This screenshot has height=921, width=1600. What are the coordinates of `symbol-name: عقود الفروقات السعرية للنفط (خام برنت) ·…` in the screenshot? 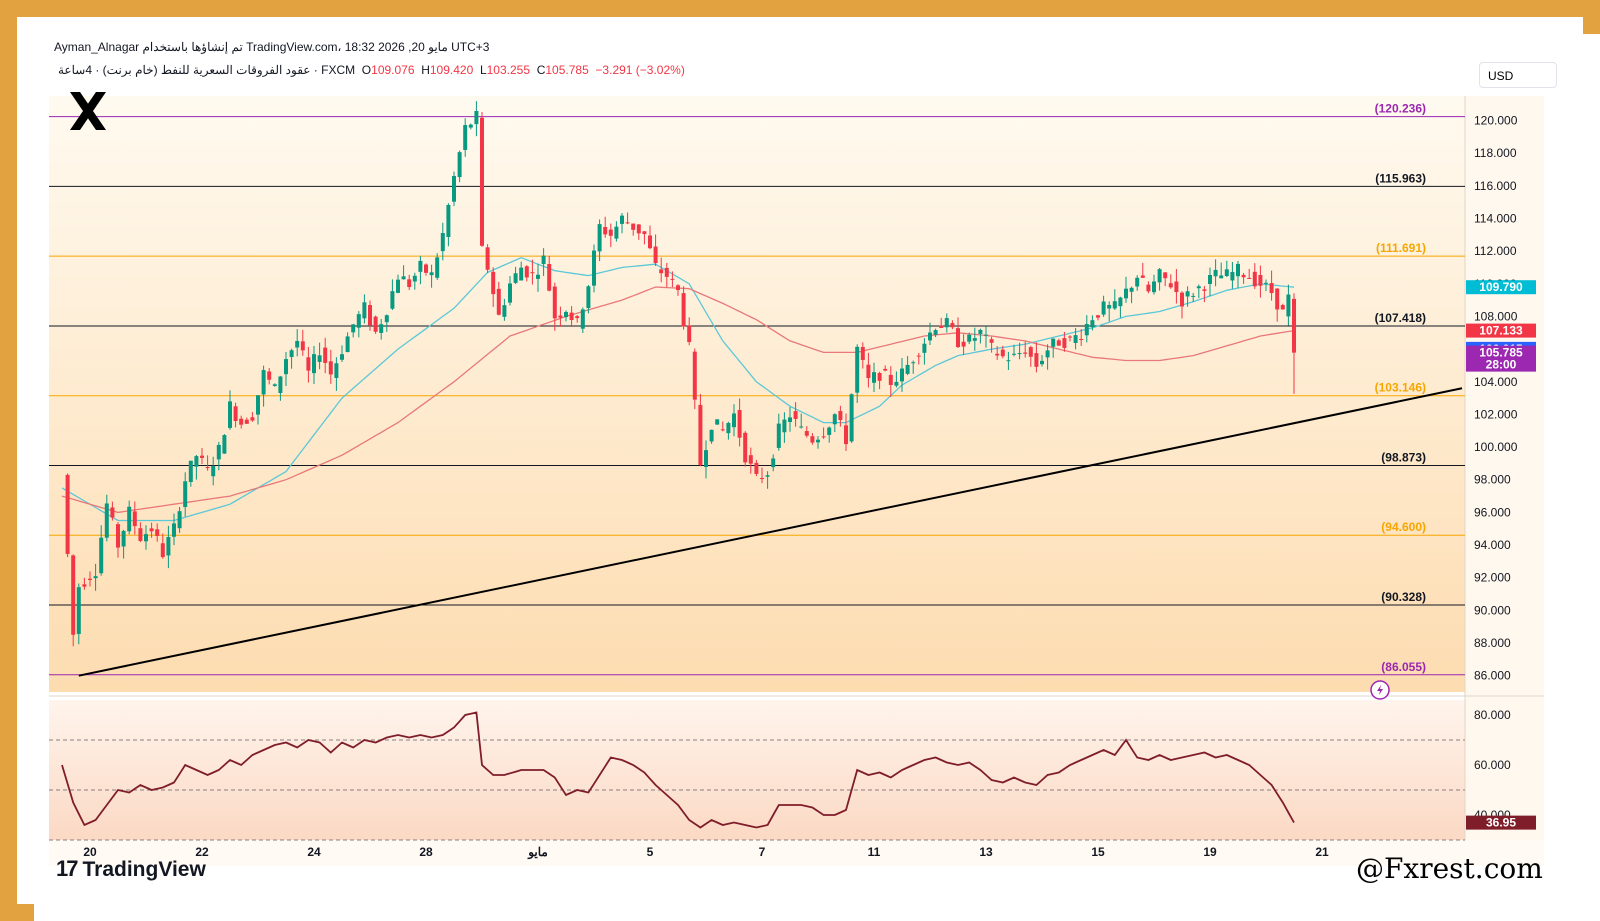 It's located at (207, 70).